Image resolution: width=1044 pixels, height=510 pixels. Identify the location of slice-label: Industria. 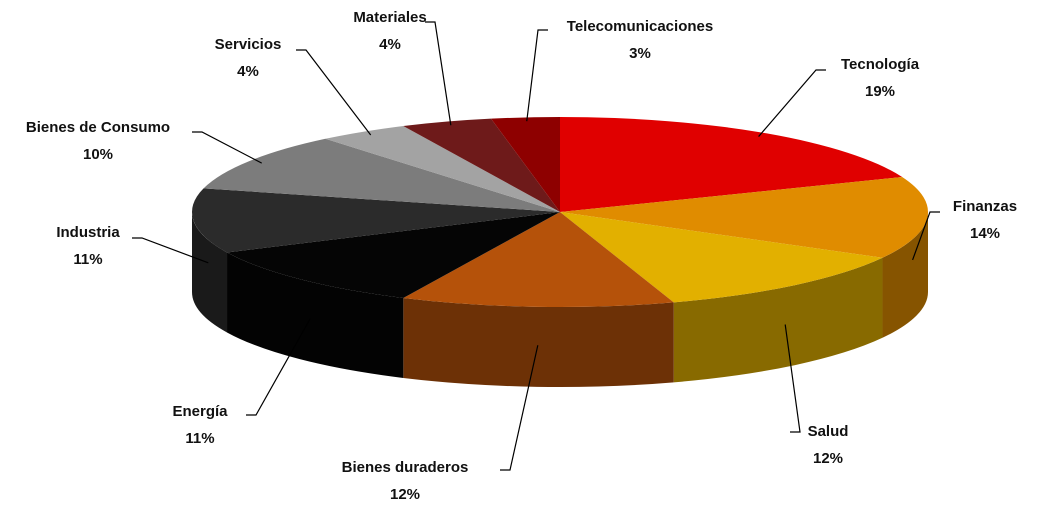
(88, 232).